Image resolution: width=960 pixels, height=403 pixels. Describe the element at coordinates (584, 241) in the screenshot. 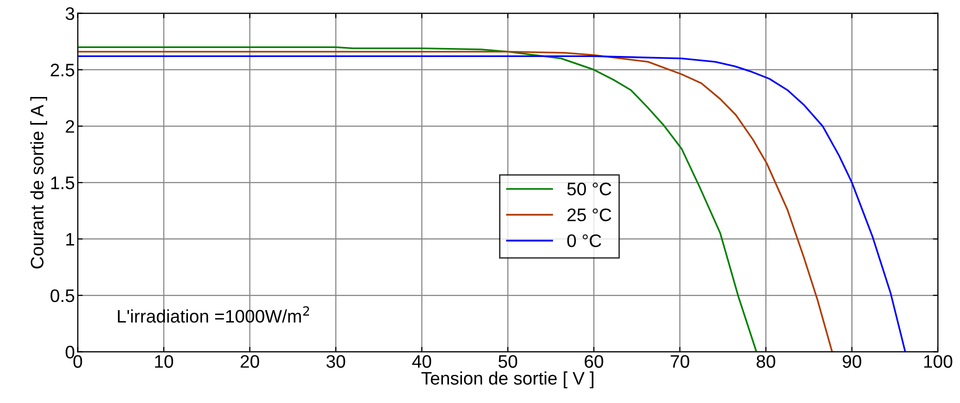

I see `legend-label: 0 °C` at that location.